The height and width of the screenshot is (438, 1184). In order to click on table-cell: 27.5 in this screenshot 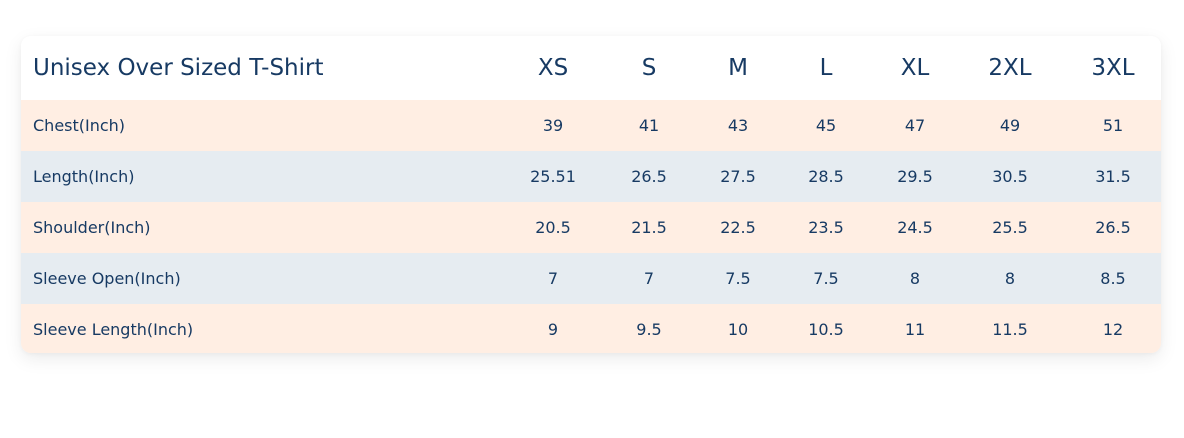, I will do `click(738, 176)`.